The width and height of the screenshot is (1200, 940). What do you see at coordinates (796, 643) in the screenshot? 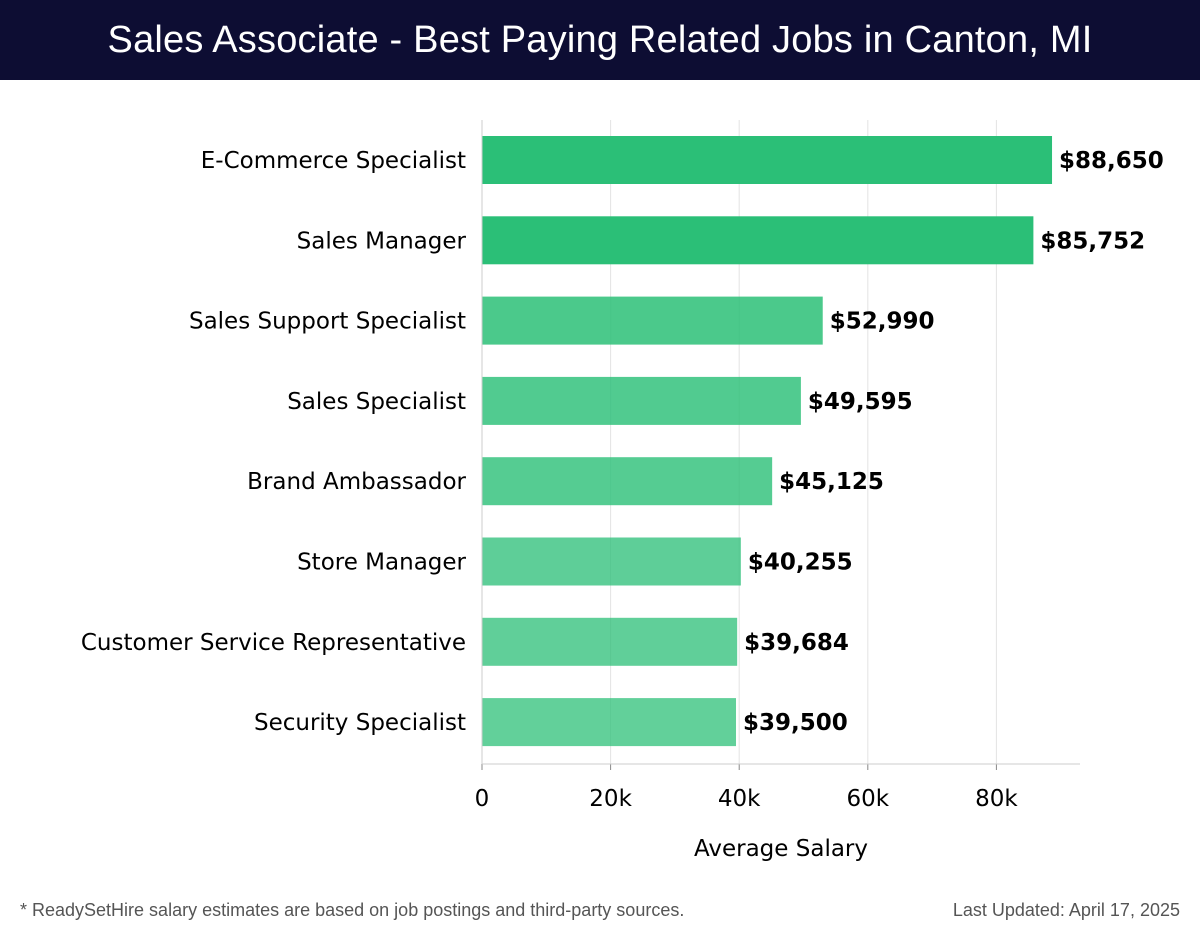
I see `value-label: $39,684` at bounding box center [796, 643].